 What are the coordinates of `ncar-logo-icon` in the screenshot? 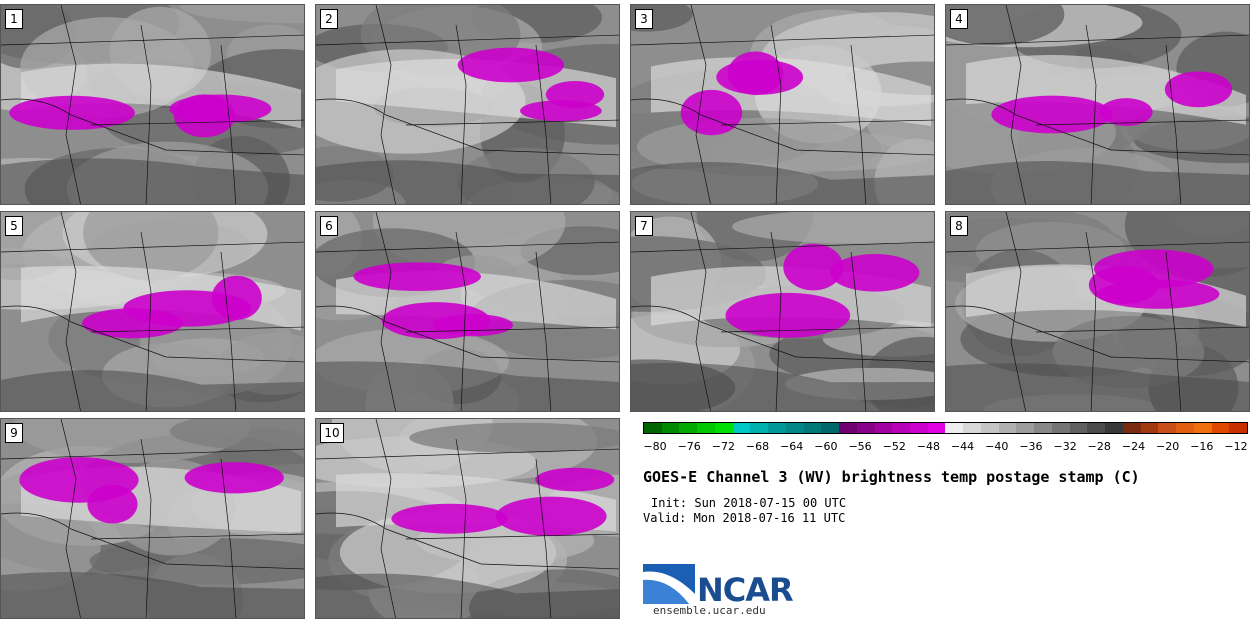 It's located at (669, 584).